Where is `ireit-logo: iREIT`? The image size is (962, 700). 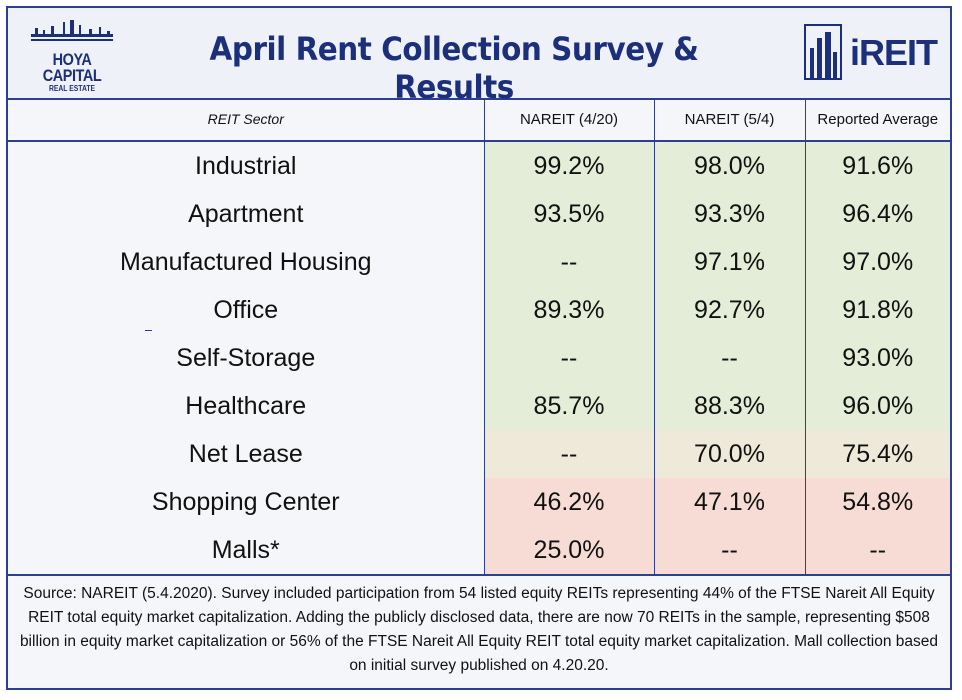
ireit-logo: iREIT is located at coordinates (870, 53).